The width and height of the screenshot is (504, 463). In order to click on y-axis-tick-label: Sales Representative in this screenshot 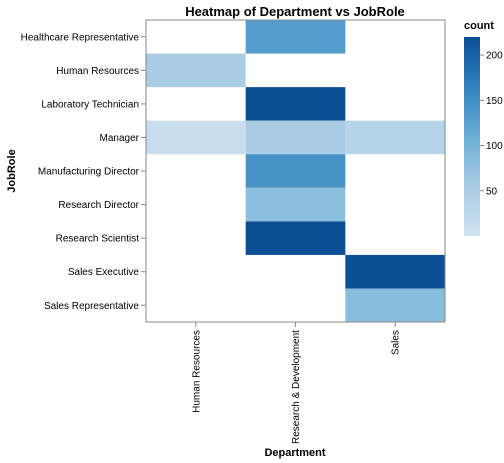, I will do `click(91, 306)`.